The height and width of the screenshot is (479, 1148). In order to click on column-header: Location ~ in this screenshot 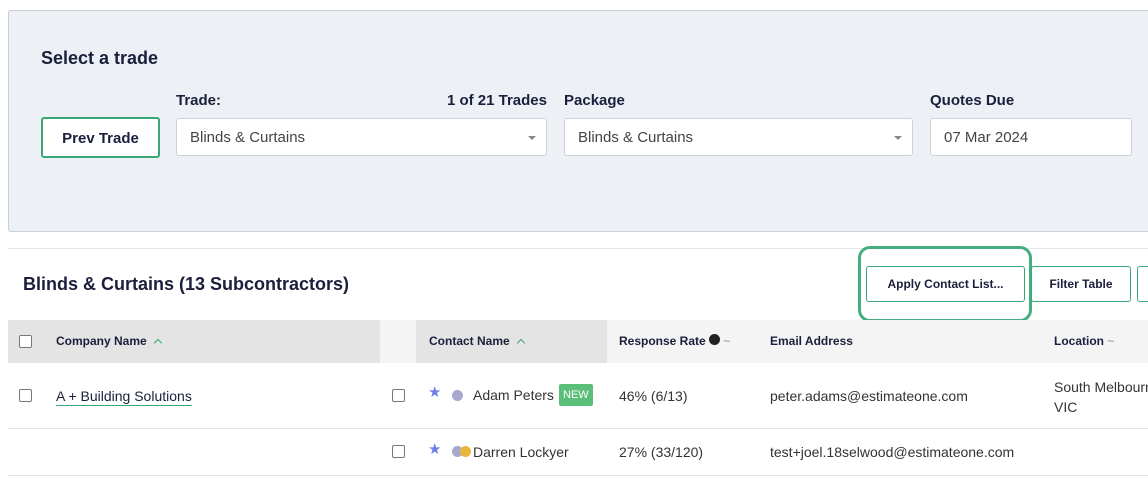, I will do `click(1084, 341)`.